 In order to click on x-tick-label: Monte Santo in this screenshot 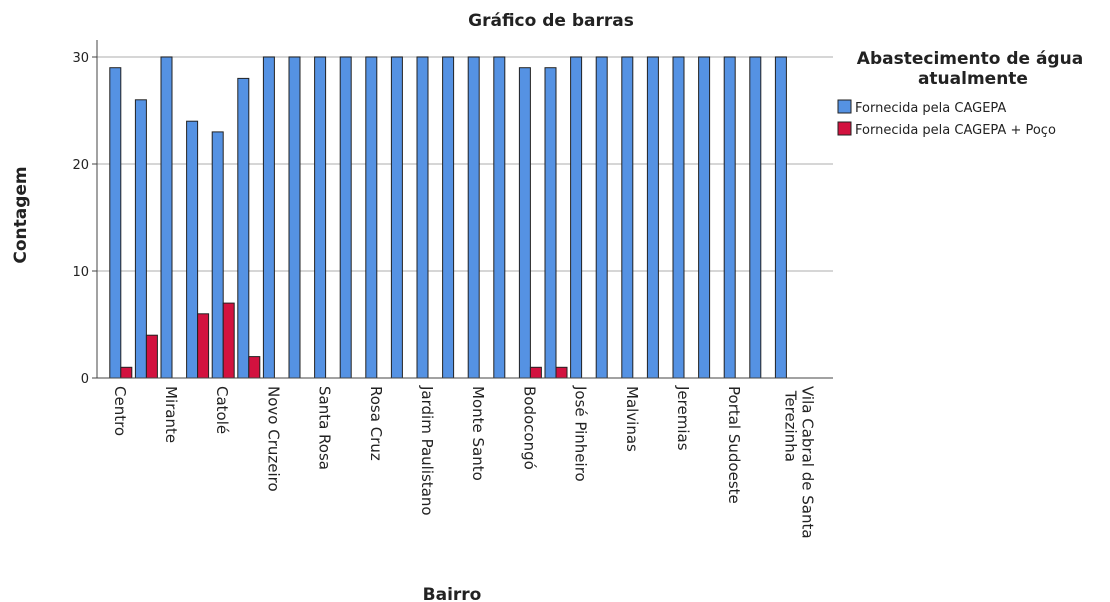, I will do `click(478, 433)`.